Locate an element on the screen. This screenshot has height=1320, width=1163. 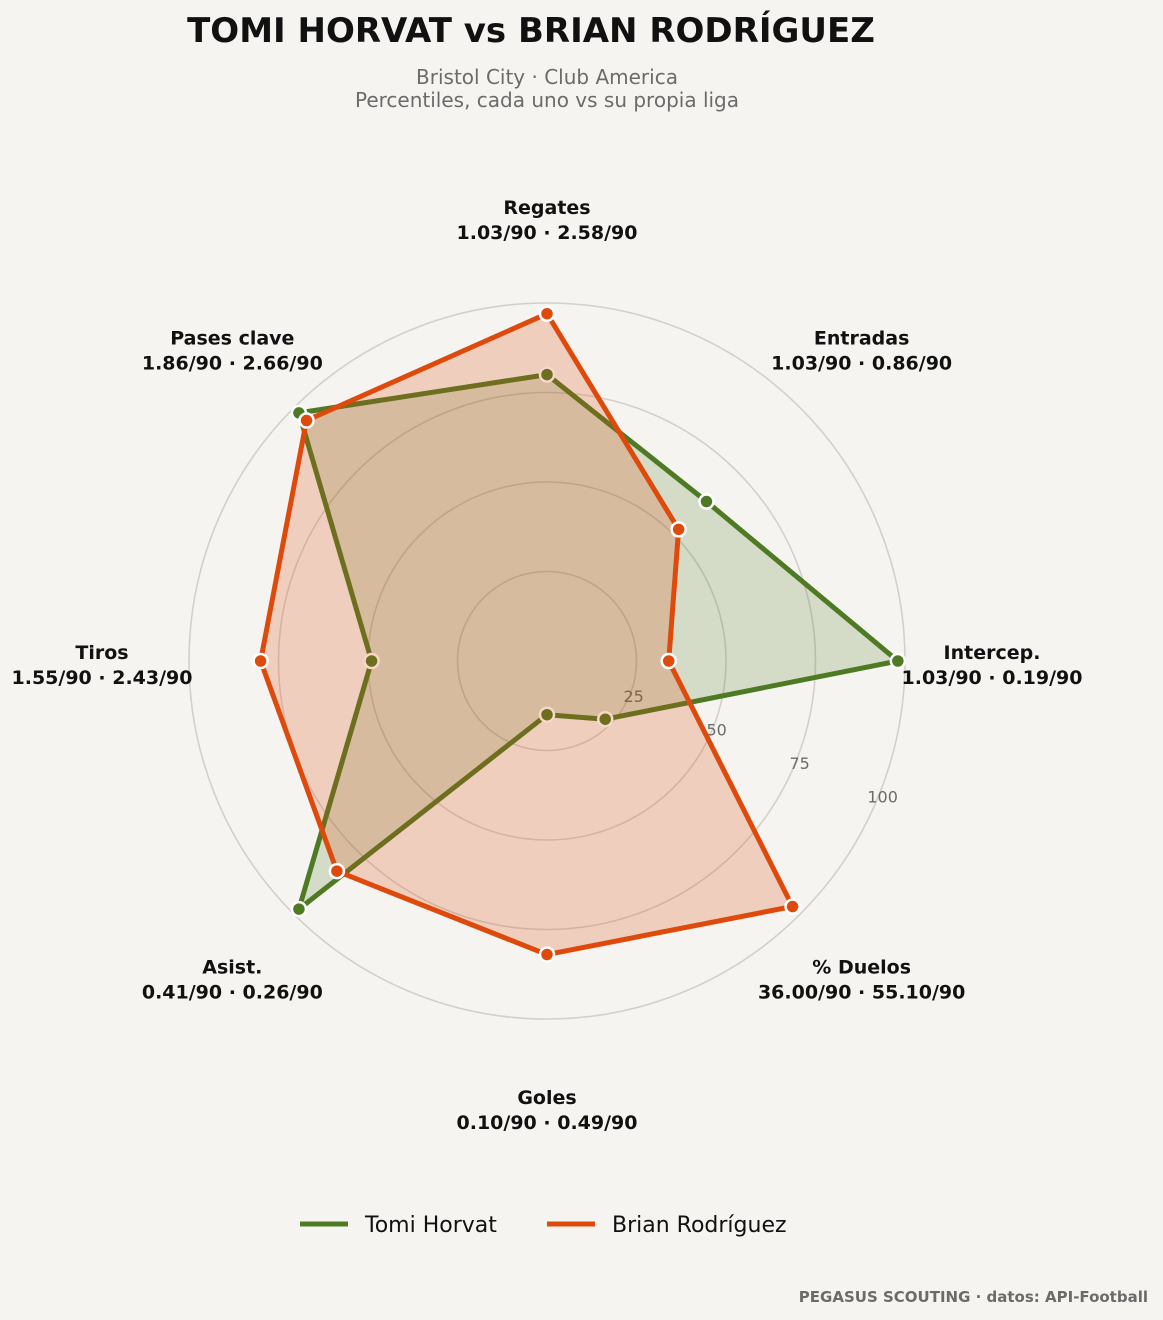
legend-label: Brian Rodríguez is located at coordinates (699, 1225).